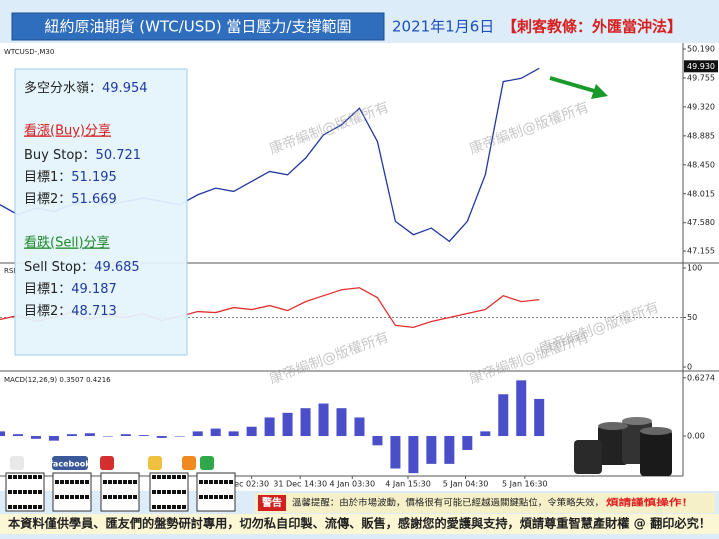  Describe the element at coordinates (47, 177) in the screenshot. I see `info-label: 目標1：` at that location.